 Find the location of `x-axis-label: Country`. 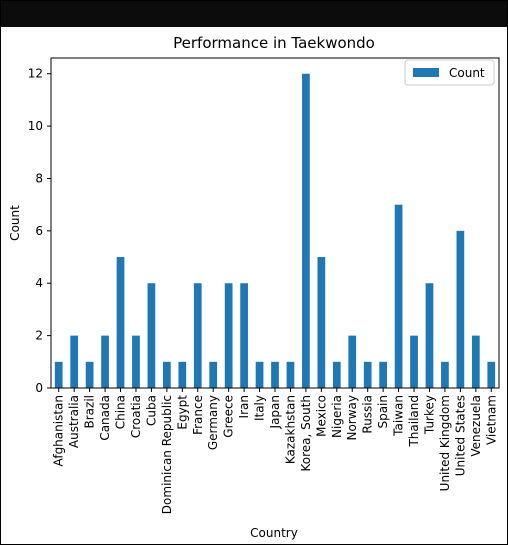

x-axis-label: Country is located at coordinates (274, 533).